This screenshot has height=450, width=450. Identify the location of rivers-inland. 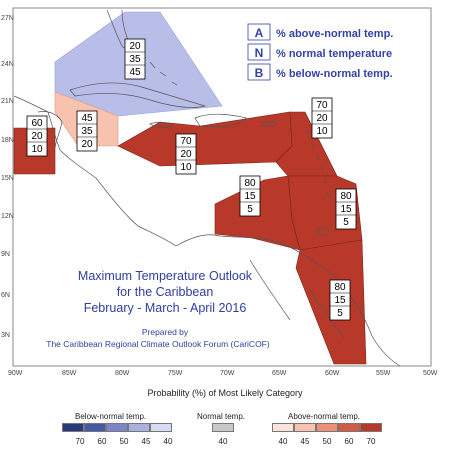
(297, 299).